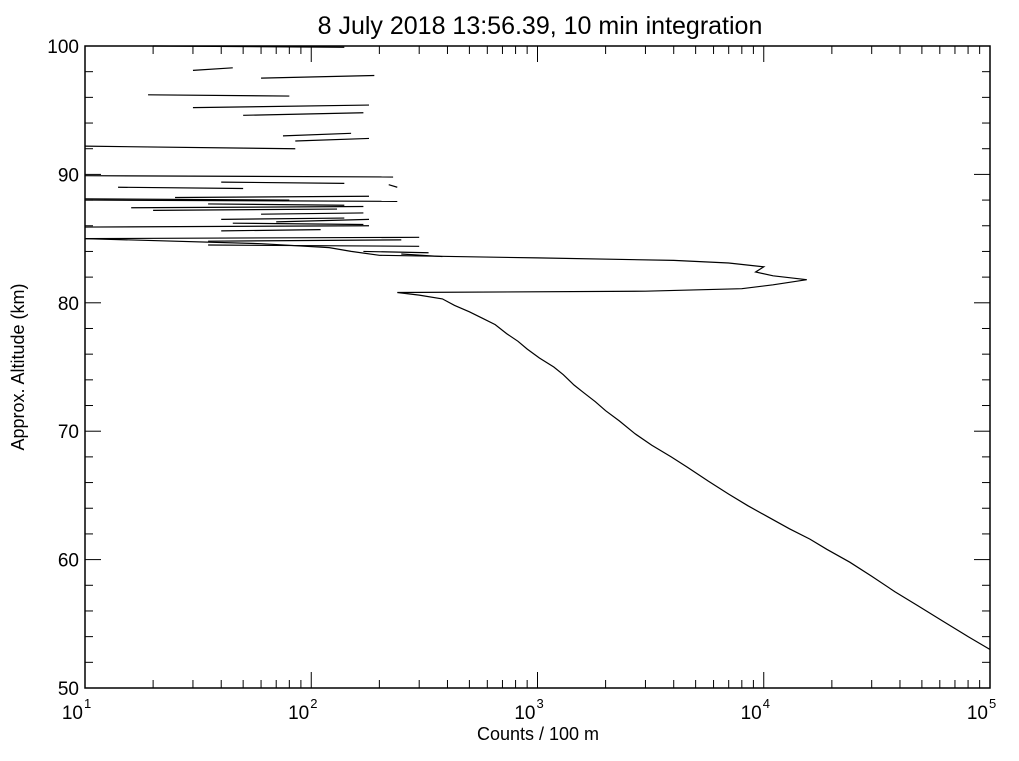  I want to click on y-tick-label: 80, so click(68, 304).